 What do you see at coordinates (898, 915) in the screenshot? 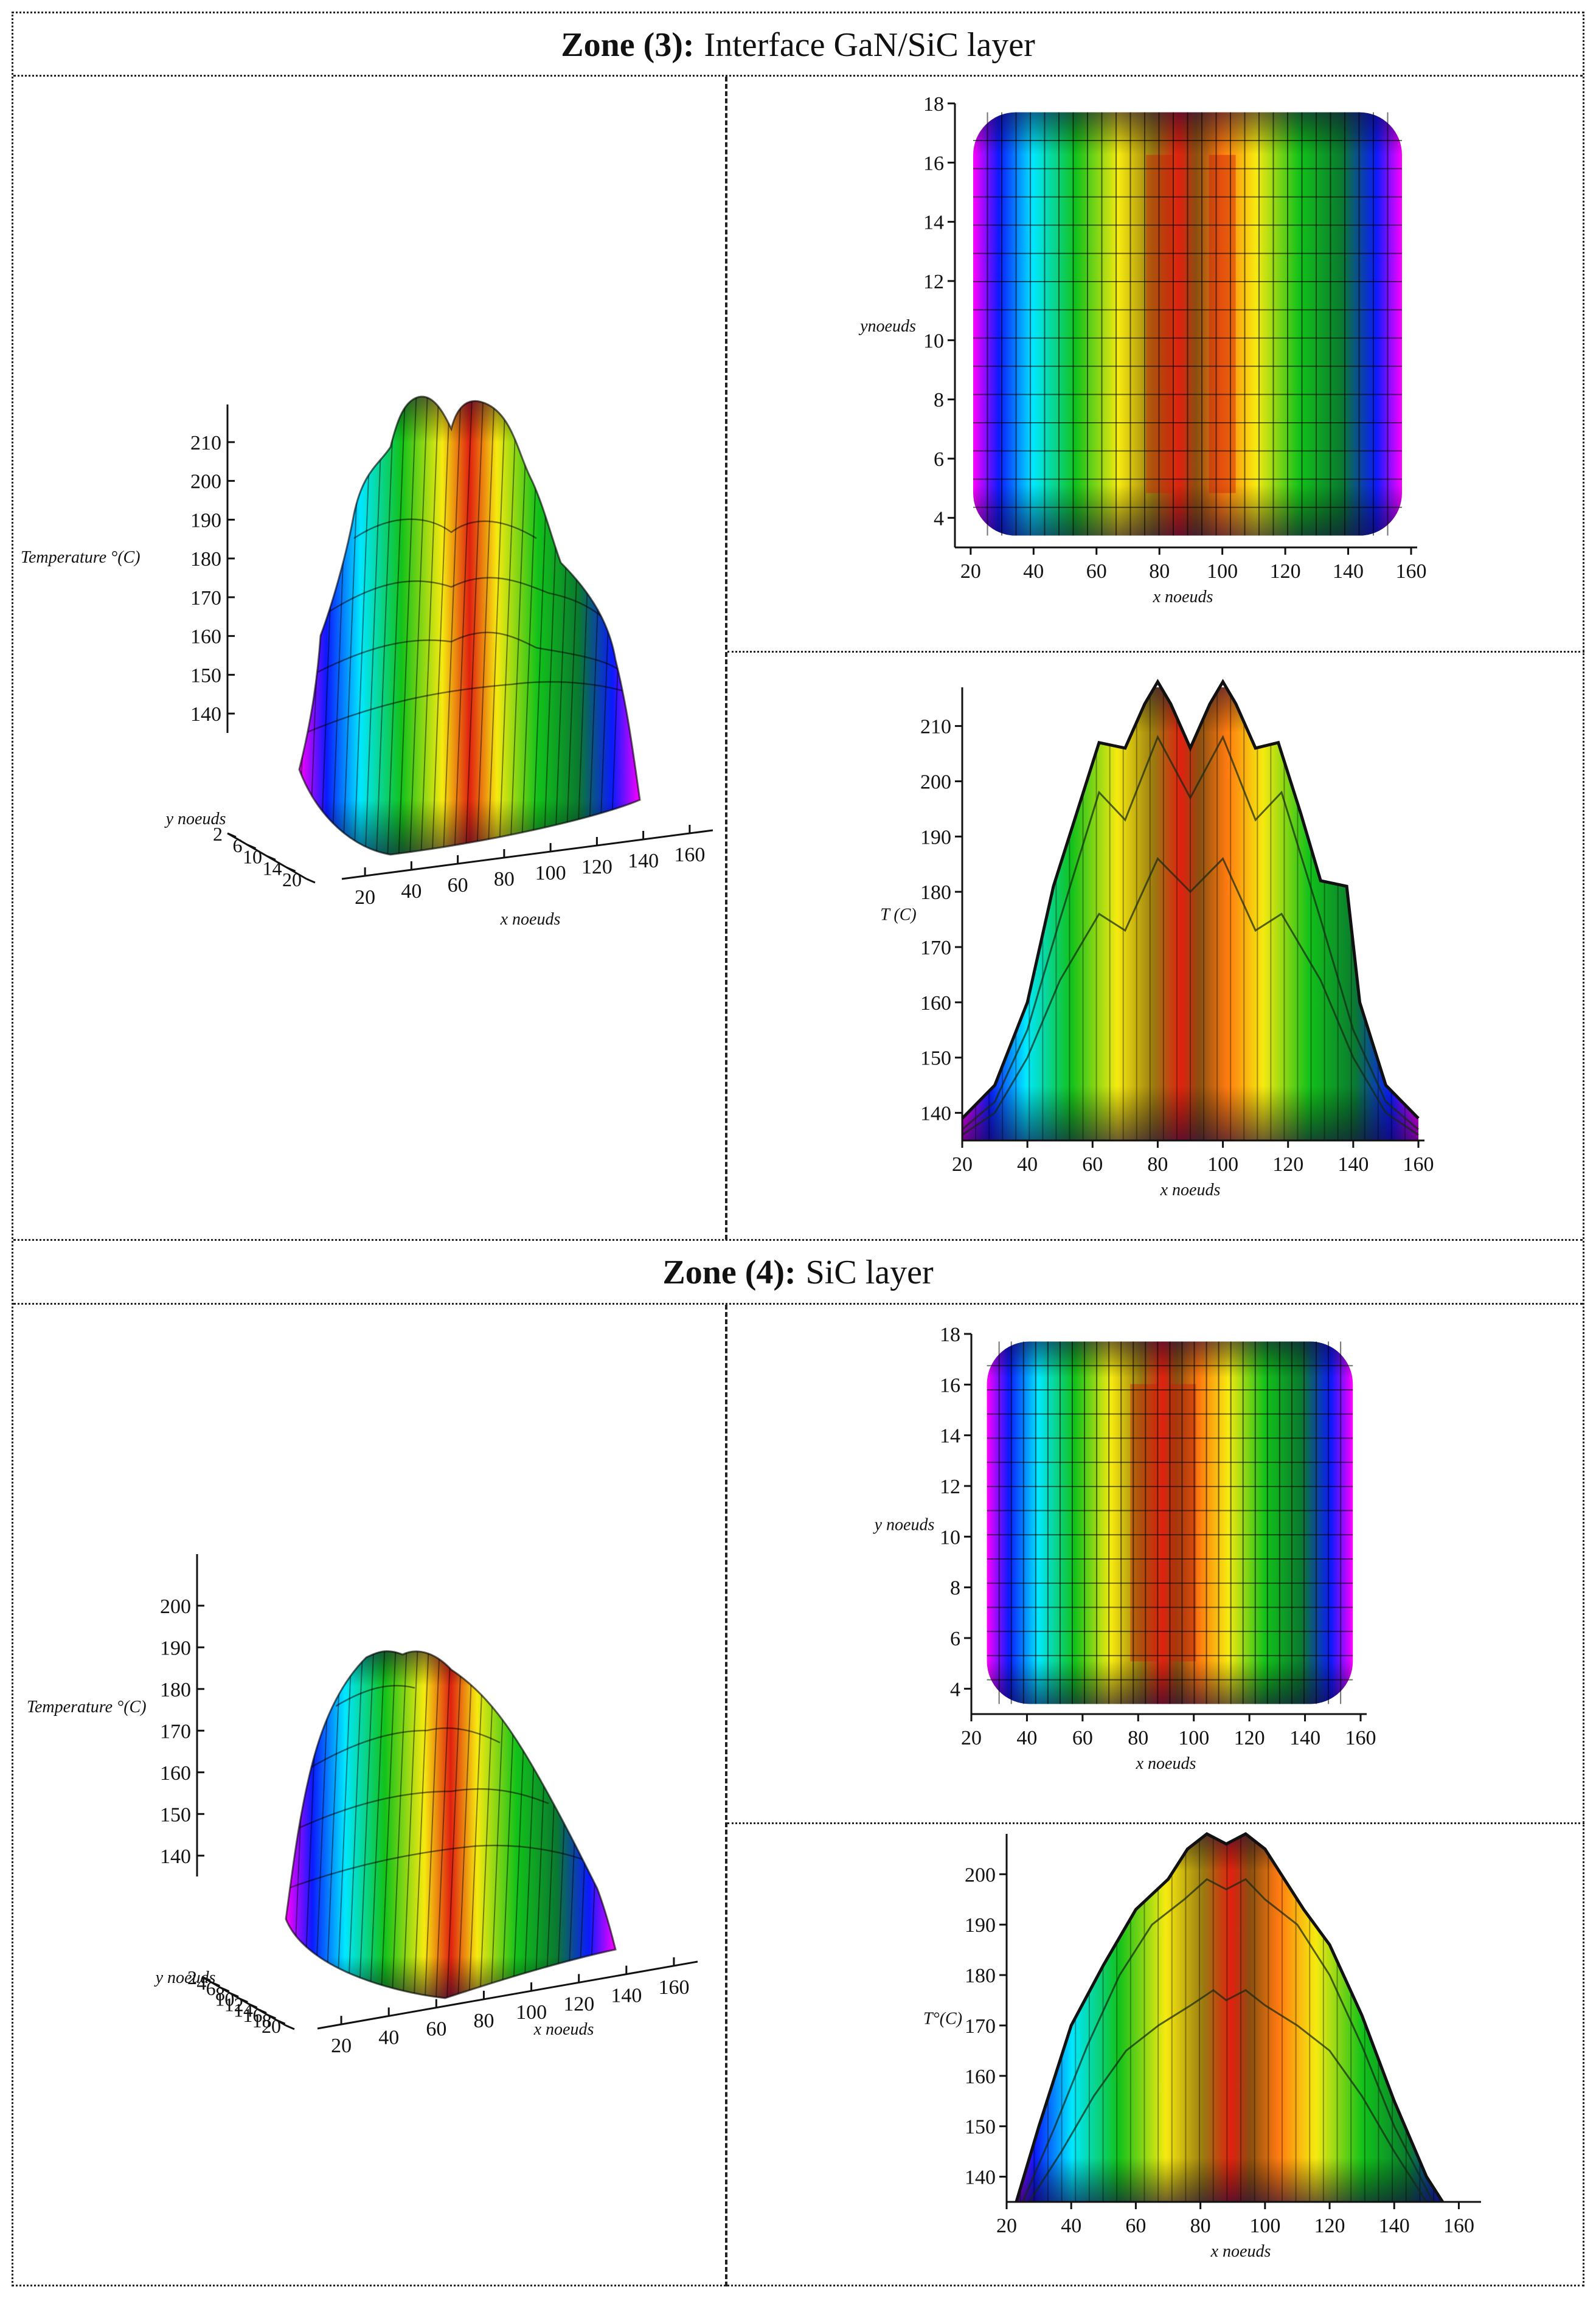
I see `z3-profile-ylabel: T (C)` at bounding box center [898, 915].